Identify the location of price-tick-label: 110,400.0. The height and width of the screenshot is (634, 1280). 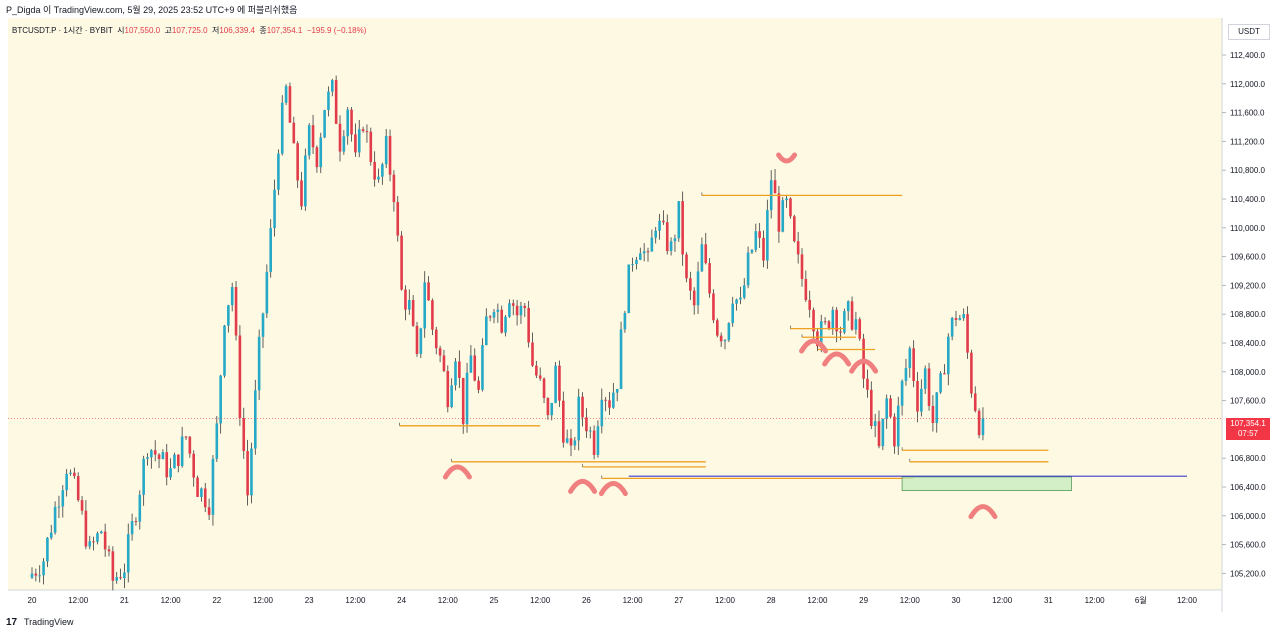
(1248, 199).